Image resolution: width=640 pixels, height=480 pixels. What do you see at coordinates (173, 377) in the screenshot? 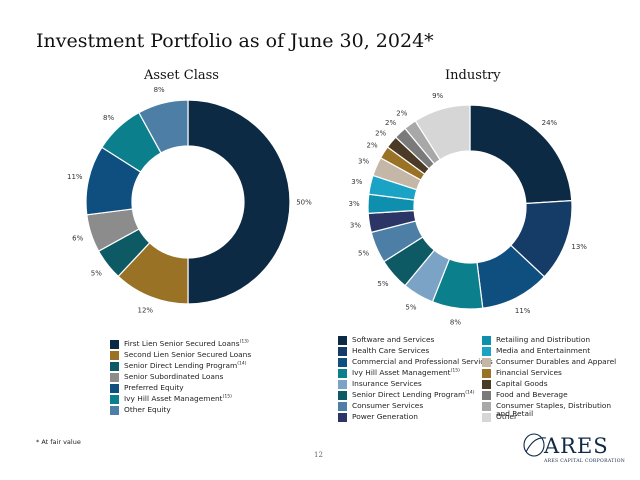
I see `legend-label: Senior Subordinated Loans` at bounding box center [173, 377].